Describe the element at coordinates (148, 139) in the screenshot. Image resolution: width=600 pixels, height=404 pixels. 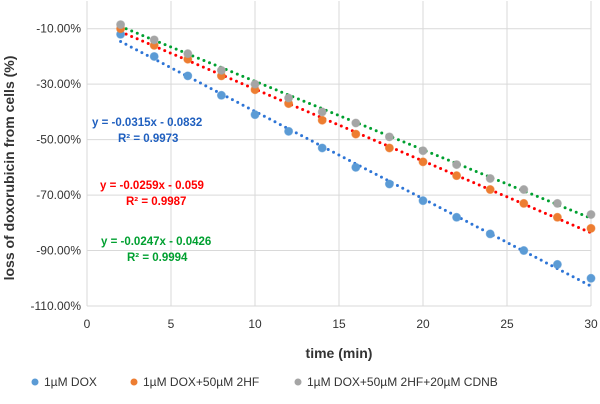
I see `r2-blue: R² = 0.9973` at that location.